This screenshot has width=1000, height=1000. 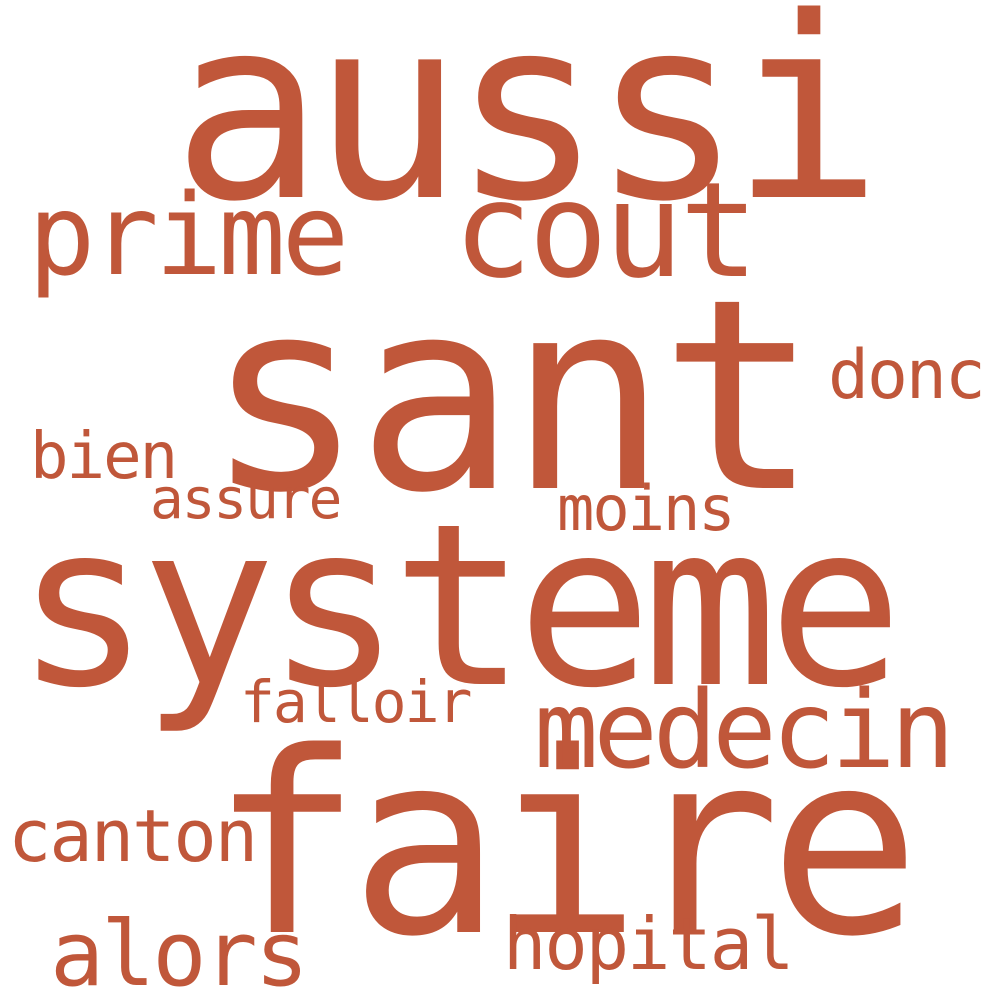 What do you see at coordinates (646, 508) in the screenshot?
I see `word-moins: moins` at bounding box center [646, 508].